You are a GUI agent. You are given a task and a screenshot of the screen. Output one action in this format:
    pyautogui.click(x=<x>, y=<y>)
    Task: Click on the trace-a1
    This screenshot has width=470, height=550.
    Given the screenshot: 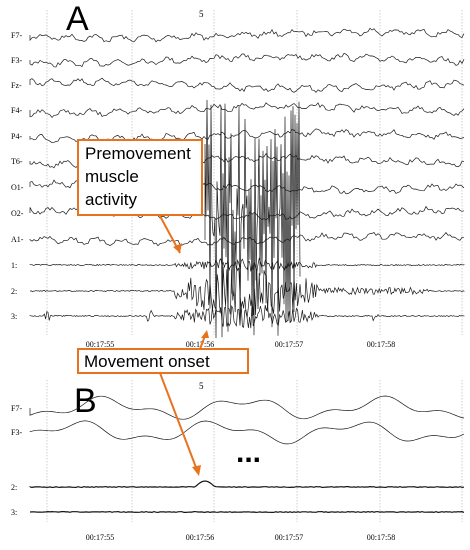 What is the action you would take?
    pyautogui.click(x=246, y=239)
    